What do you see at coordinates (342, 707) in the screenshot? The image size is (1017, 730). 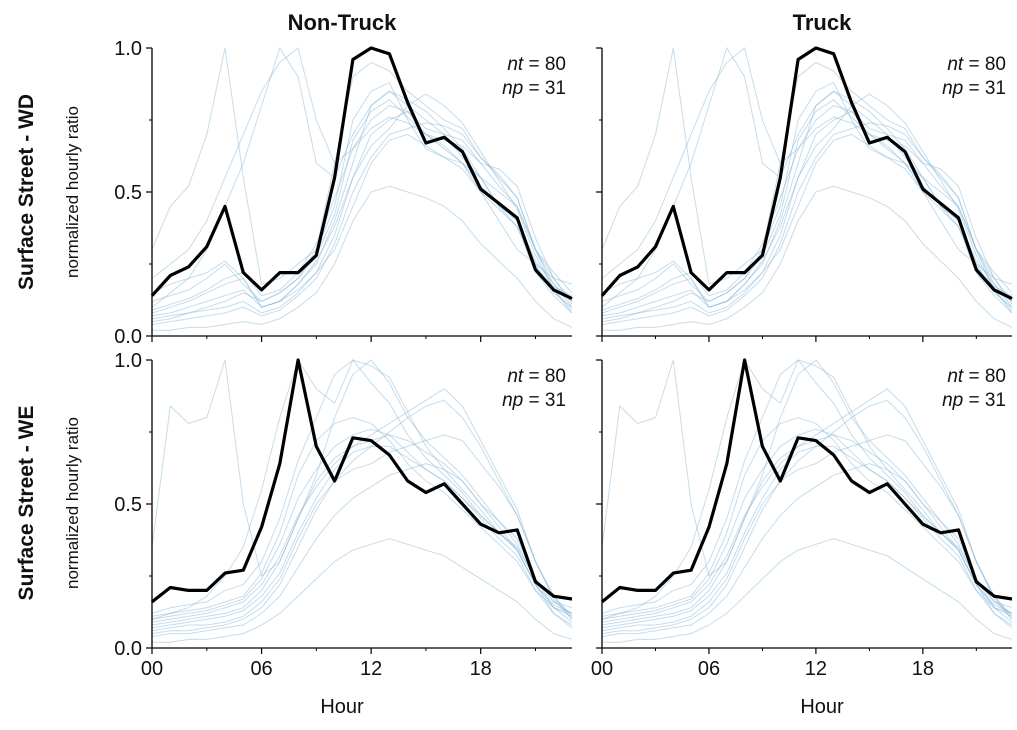 I see `x-axis-label-left: Hour` at bounding box center [342, 707].